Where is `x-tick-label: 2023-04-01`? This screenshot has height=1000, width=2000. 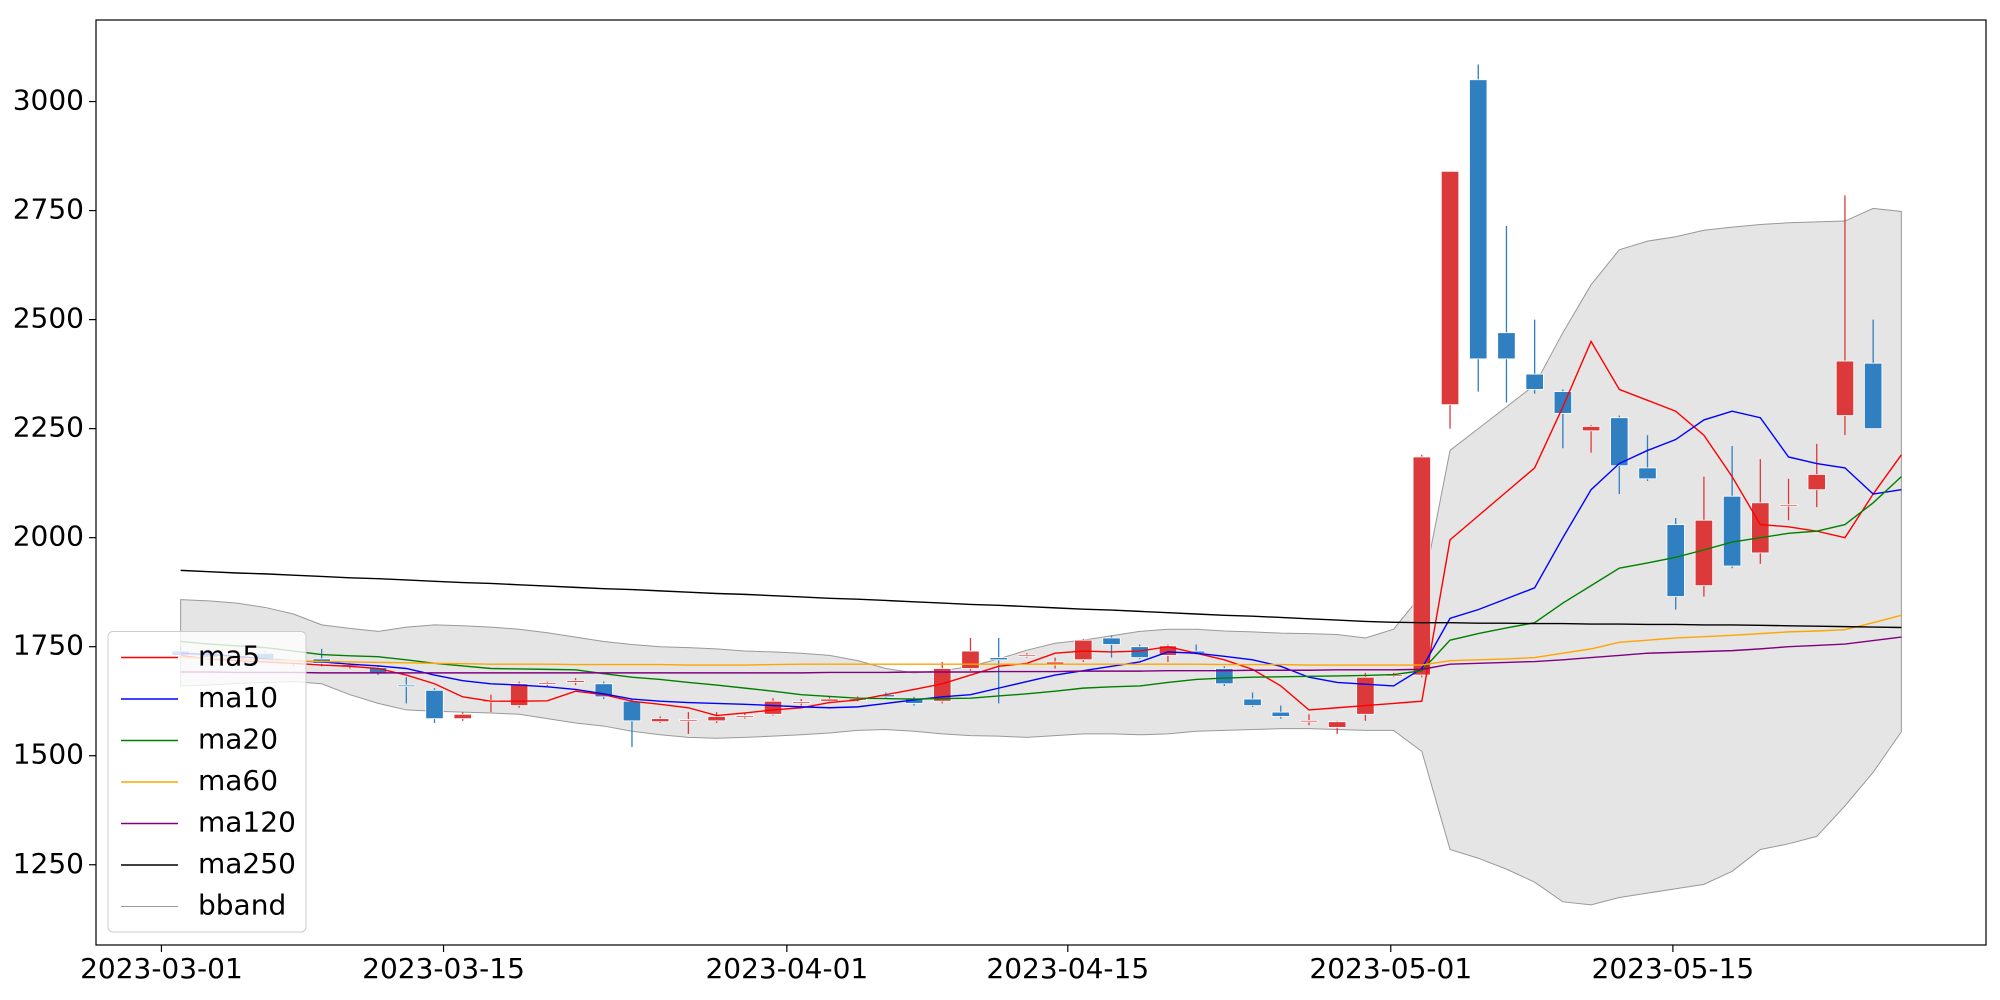
x-tick-label: 2023-04-01 is located at coordinates (786, 968).